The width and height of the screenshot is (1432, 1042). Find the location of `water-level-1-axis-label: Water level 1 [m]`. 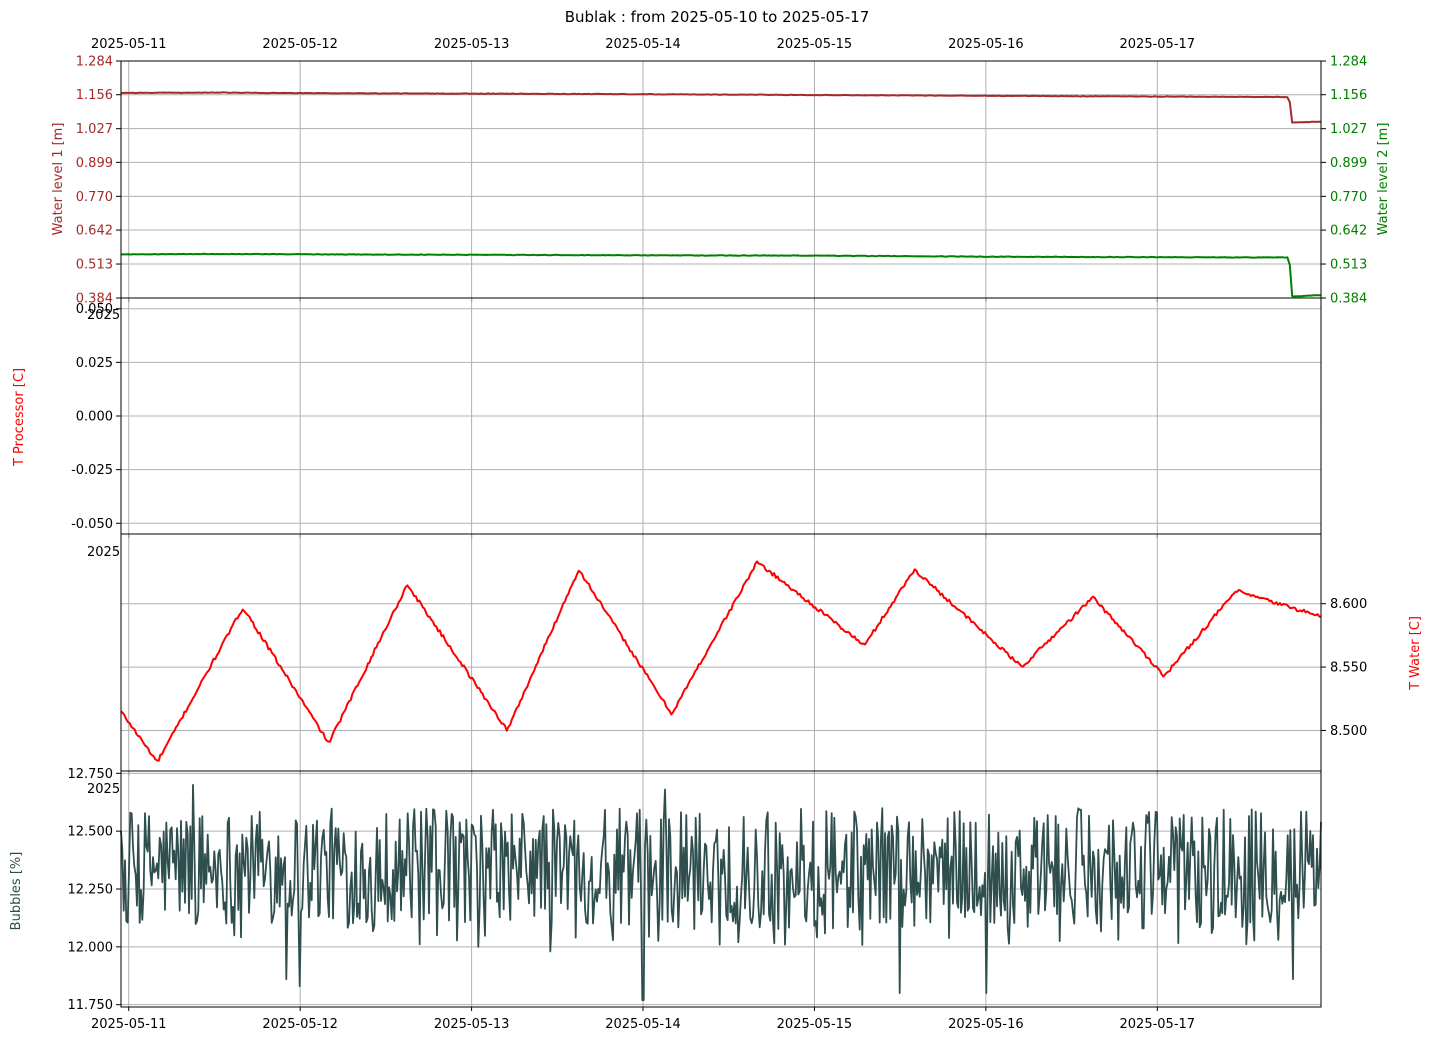

water-level-1-axis-label: Water level 1 [m] is located at coordinates (58, 179).